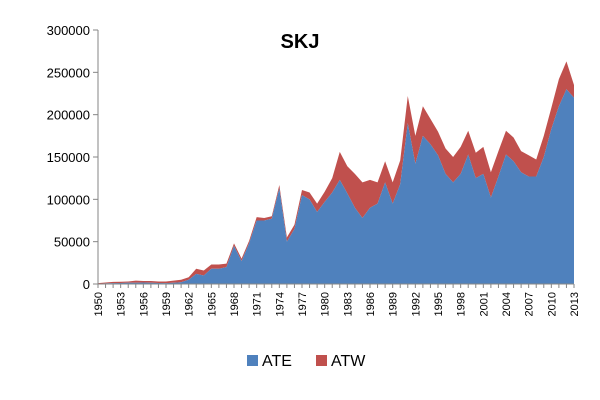 The width and height of the screenshot is (600, 400). Describe the element at coordinates (416, 304) in the screenshot. I see `x-tick-label: 1992` at that location.